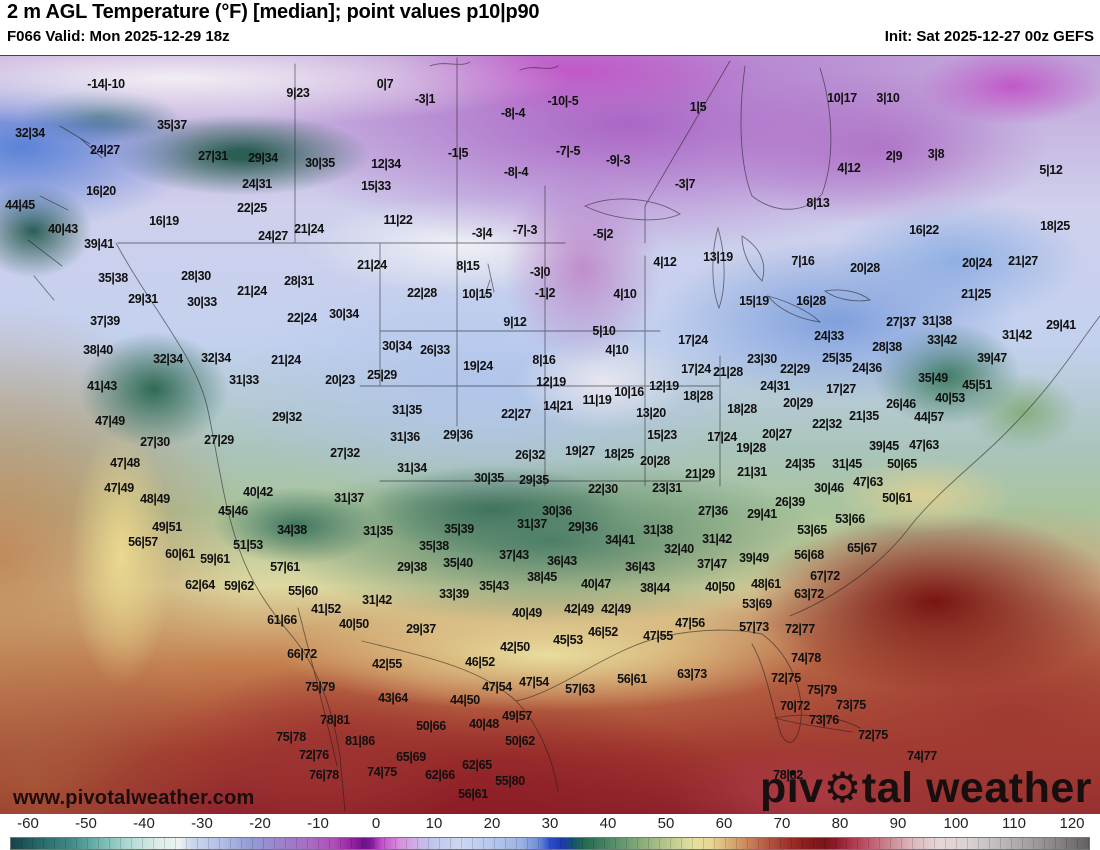 The image size is (1100, 850). I want to click on point-value: 48|61, so click(766, 584).